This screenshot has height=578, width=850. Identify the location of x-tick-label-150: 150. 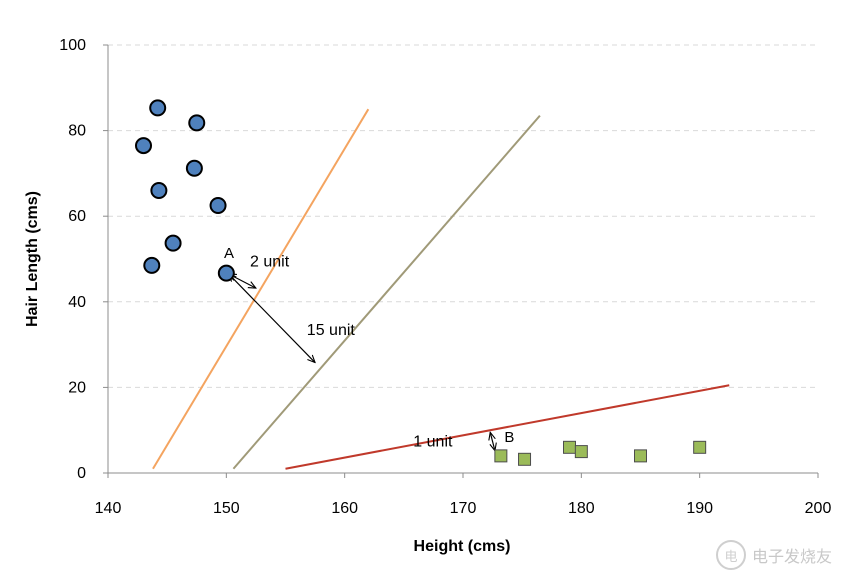
(226, 508).